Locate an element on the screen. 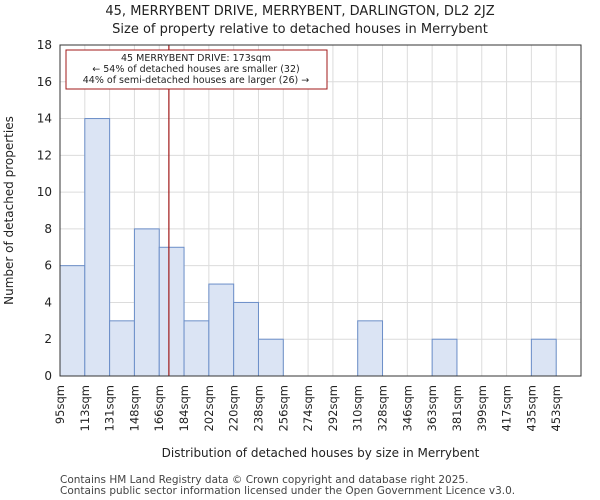 This screenshot has width=600, height=500. y-tick-label: 12 is located at coordinates (44, 155).